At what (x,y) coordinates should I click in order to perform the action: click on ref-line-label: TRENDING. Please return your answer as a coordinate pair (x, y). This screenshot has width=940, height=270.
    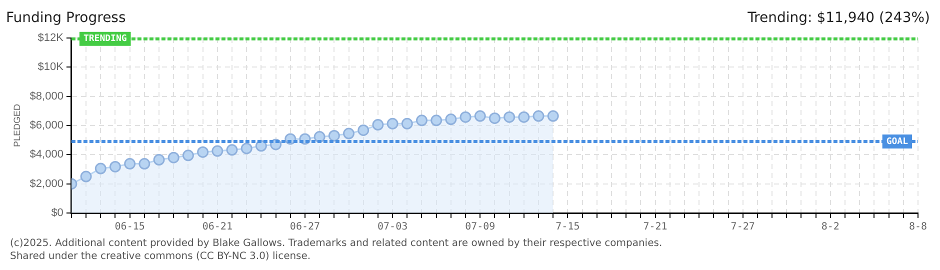
    Looking at the image, I should click on (105, 39).